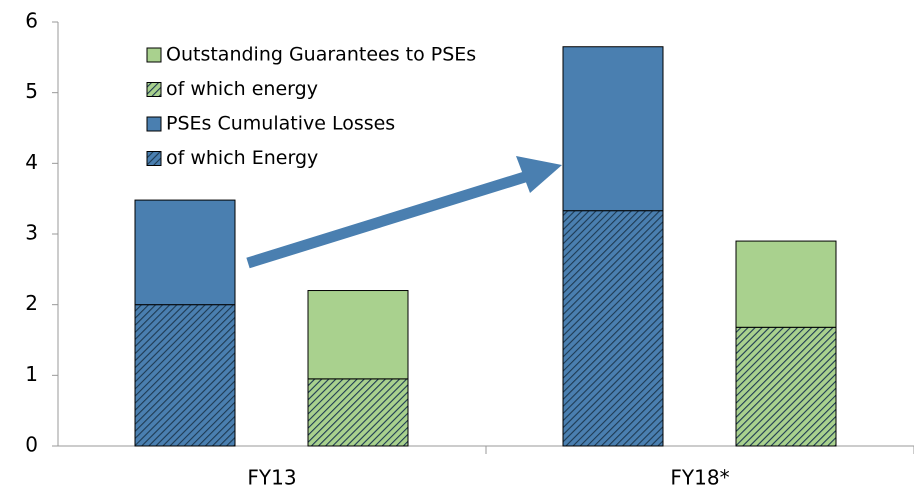  Describe the element at coordinates (321, 55) in the screenshot. I see `legend-label: Outstanding Guarantees to PSEs` at that location.